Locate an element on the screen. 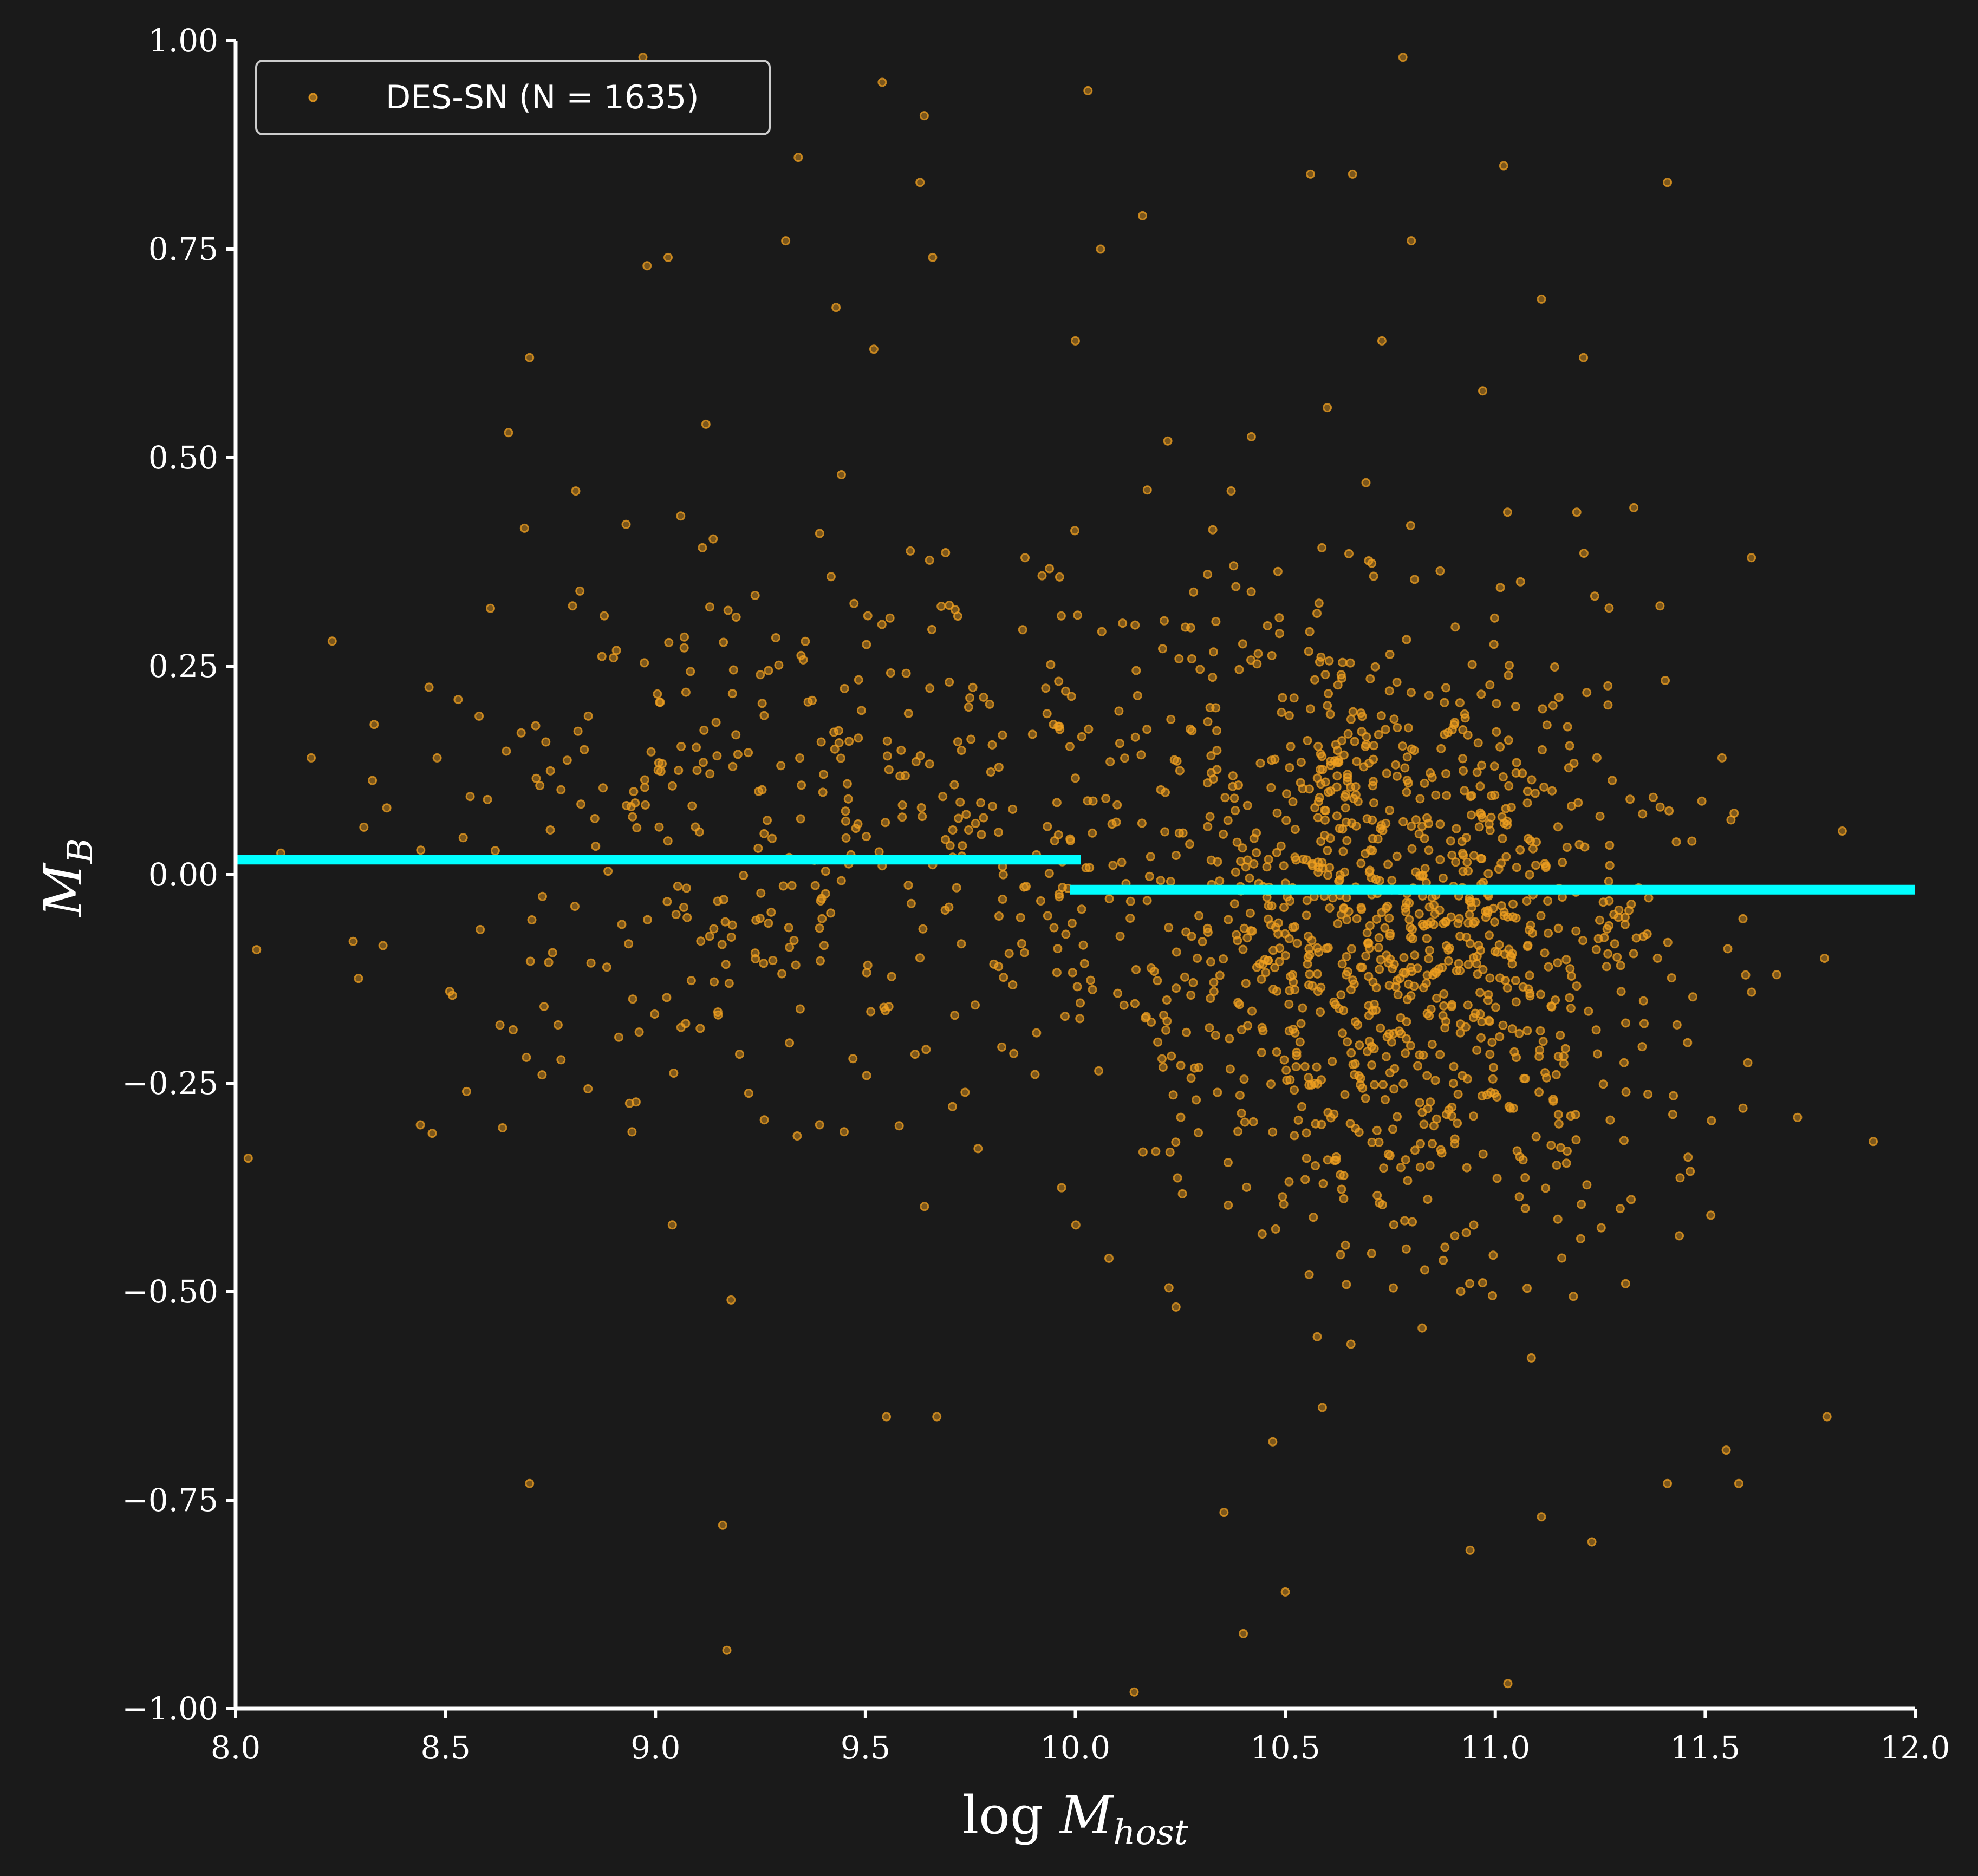  y-tick-label: −0.25 is located at coordinates (170, 1083).